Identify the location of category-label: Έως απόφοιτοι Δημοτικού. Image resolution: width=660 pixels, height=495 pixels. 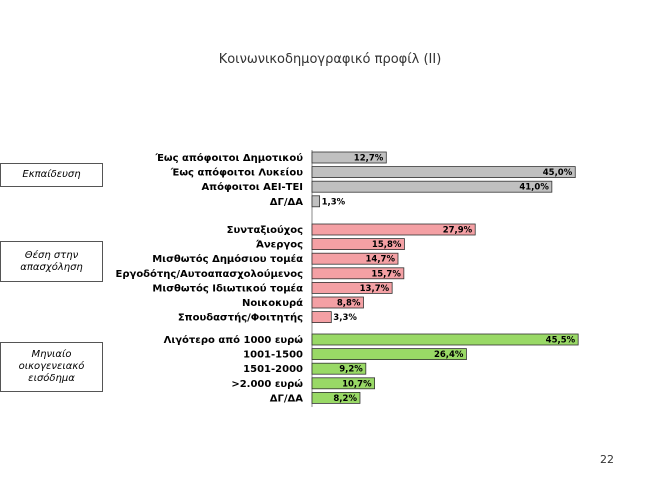
(228, 158).